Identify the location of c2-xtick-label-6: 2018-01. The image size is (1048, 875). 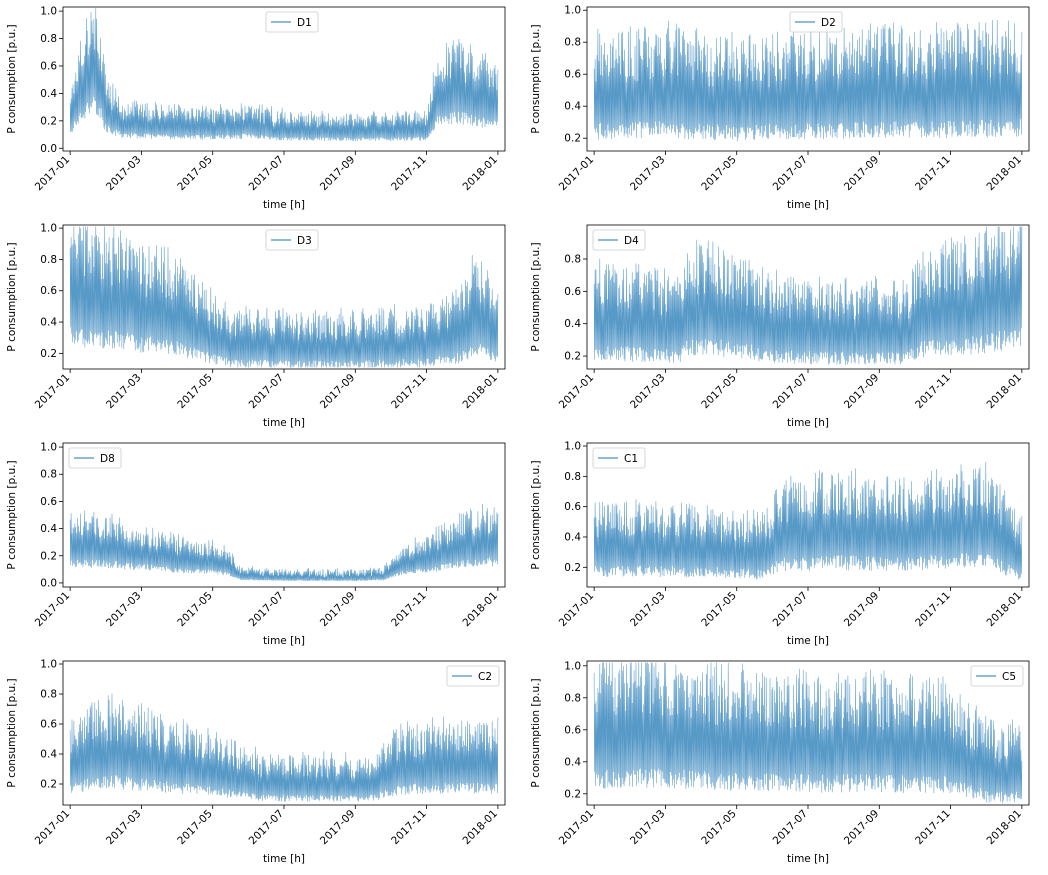
(480, 828).